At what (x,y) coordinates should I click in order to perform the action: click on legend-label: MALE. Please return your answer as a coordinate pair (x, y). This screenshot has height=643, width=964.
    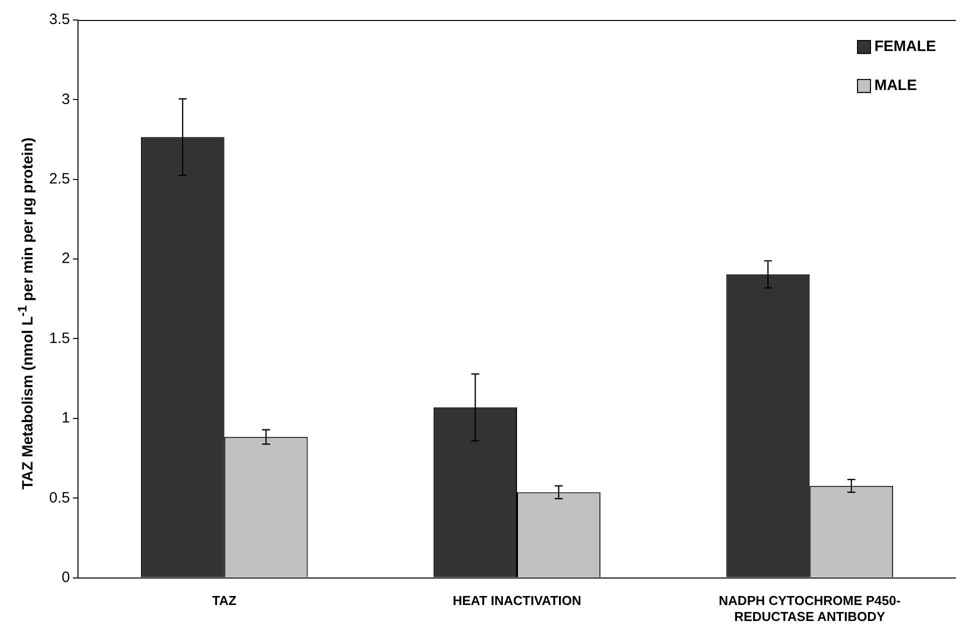
    Looking at the image, I should click on (895, 85).